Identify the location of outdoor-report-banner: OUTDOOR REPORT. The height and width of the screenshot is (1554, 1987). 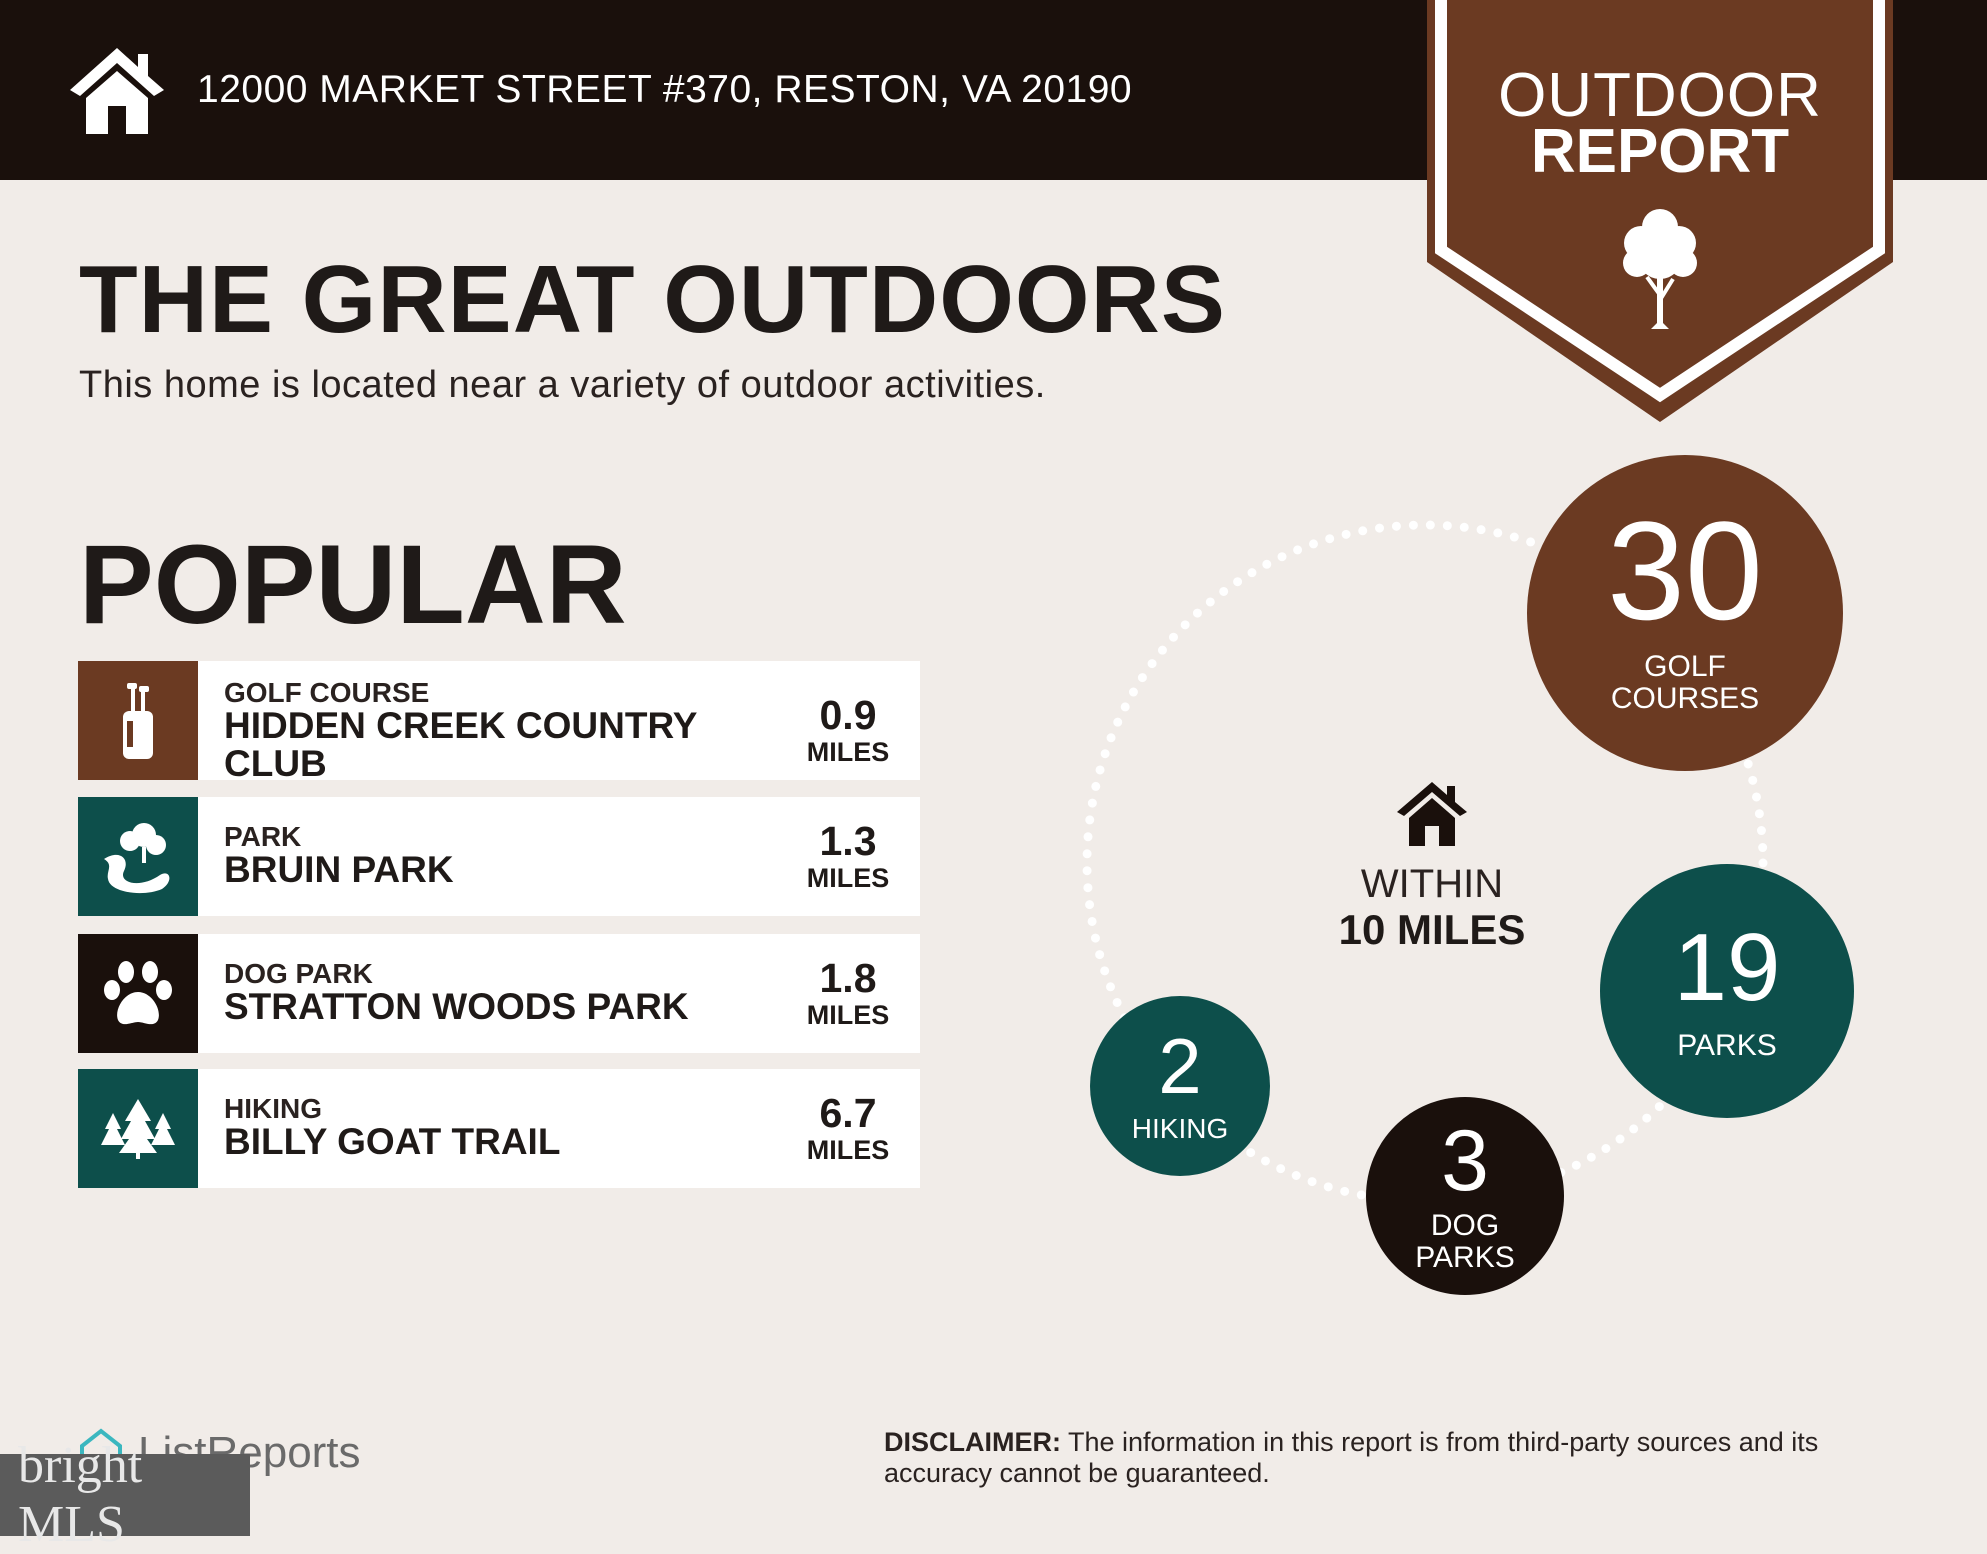
(1660, 212).